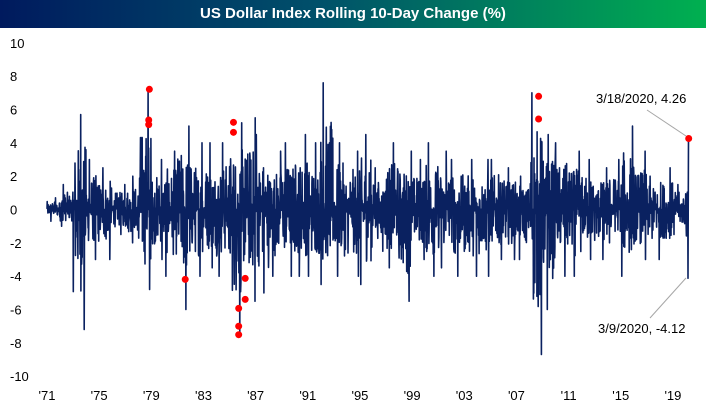  I want to click on y-tick-label: -4, so click(16, 276).